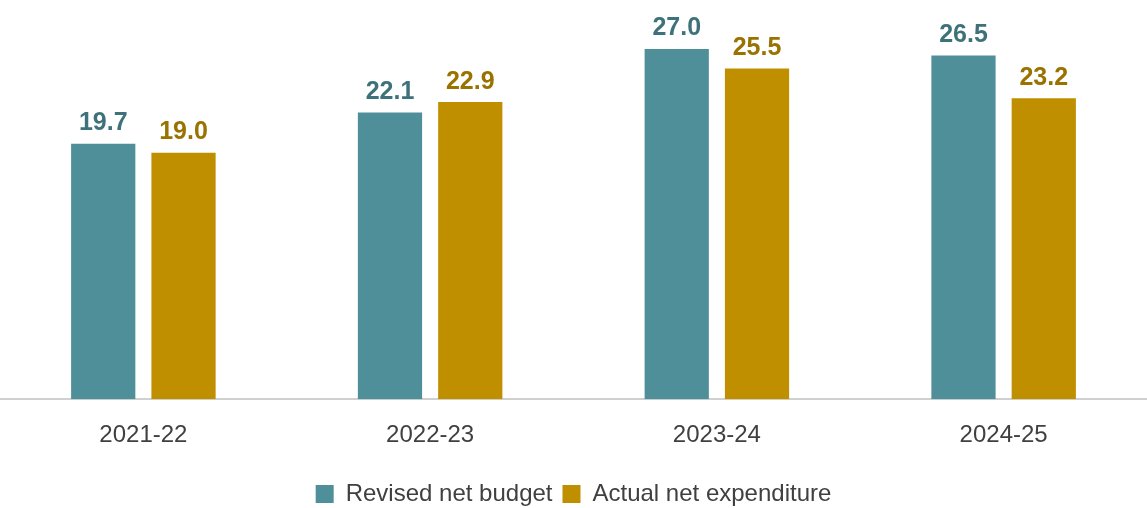  I want to click on data-label: 23.2, so click(1044, 75).